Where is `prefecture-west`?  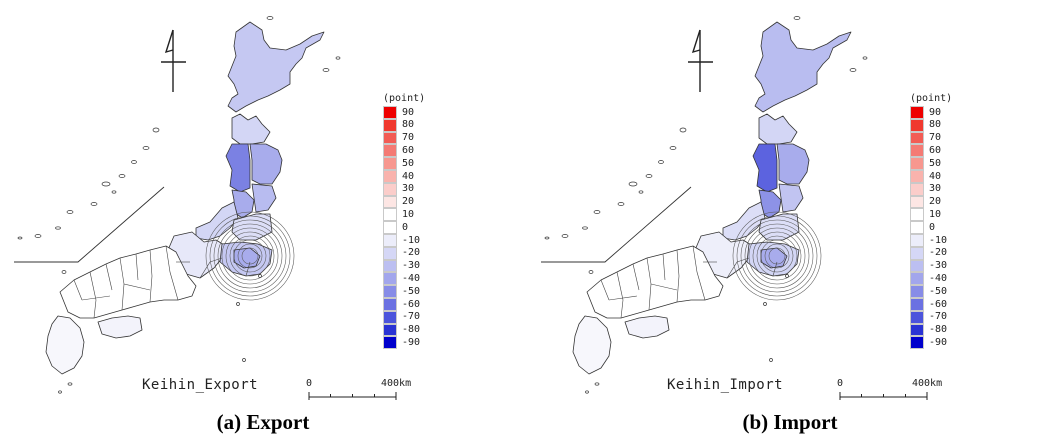
prefecture-west is located at coordinates (128, 282).